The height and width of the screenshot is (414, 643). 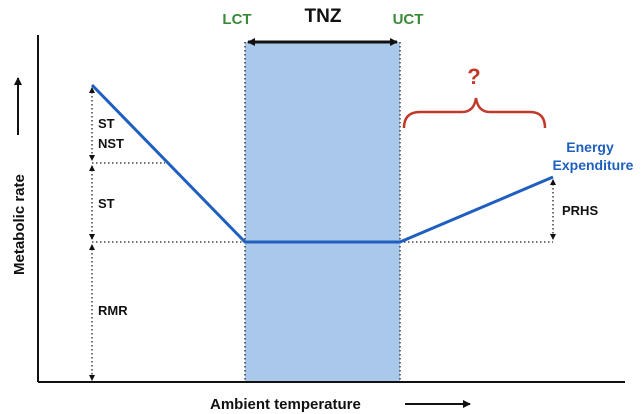 I want to click on segment-label: RMR, so click(x=113, y=310).